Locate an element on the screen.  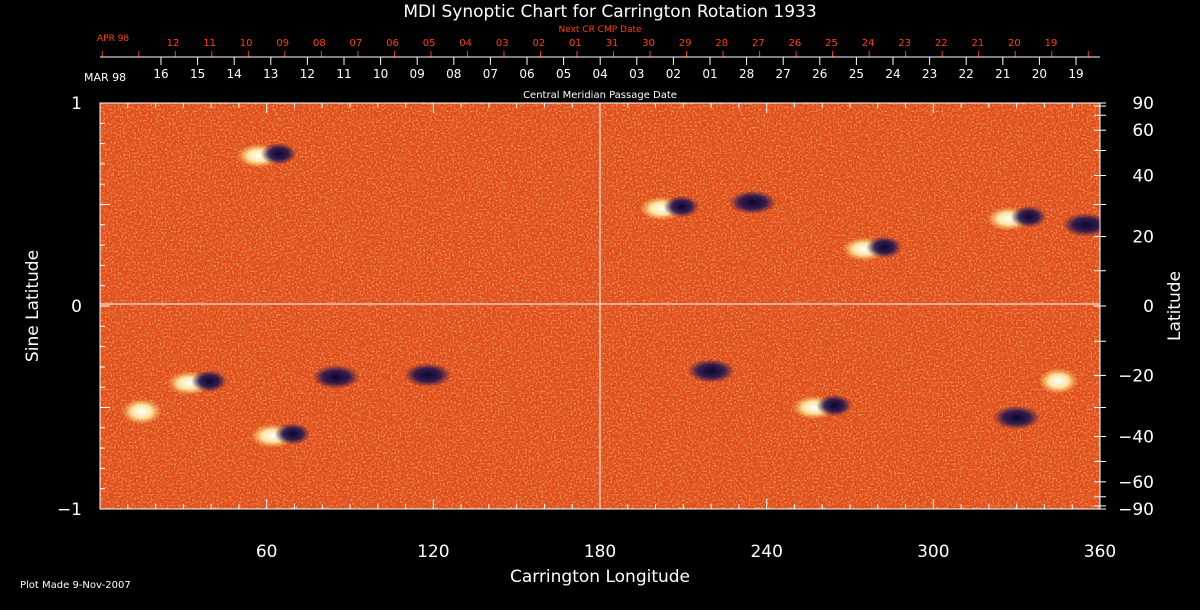
cmp-date-label: 08 is located at coordinates (453, 74).